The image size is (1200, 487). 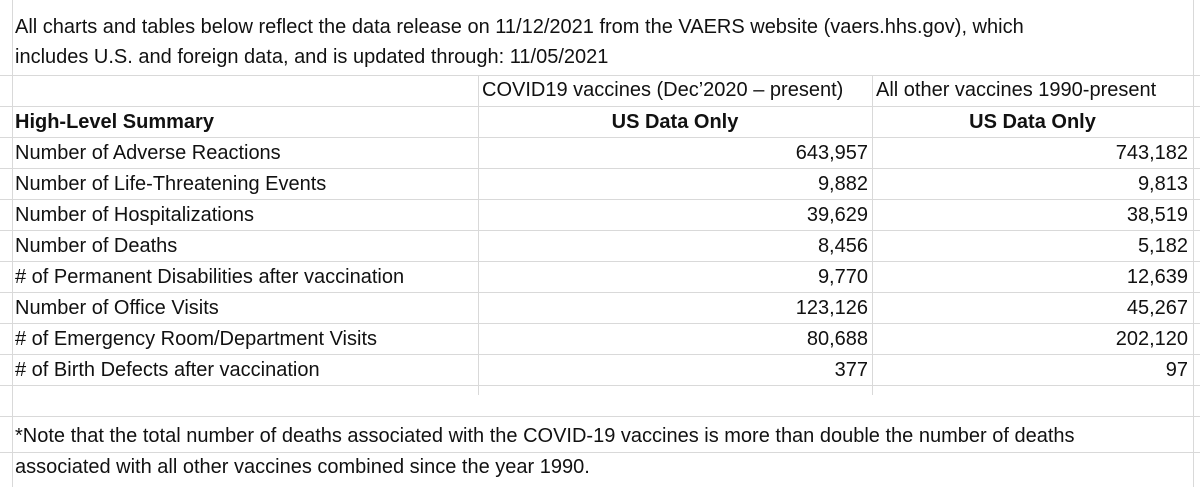 I want to click on other-value: 45,267, so click(x=1157, y=308).